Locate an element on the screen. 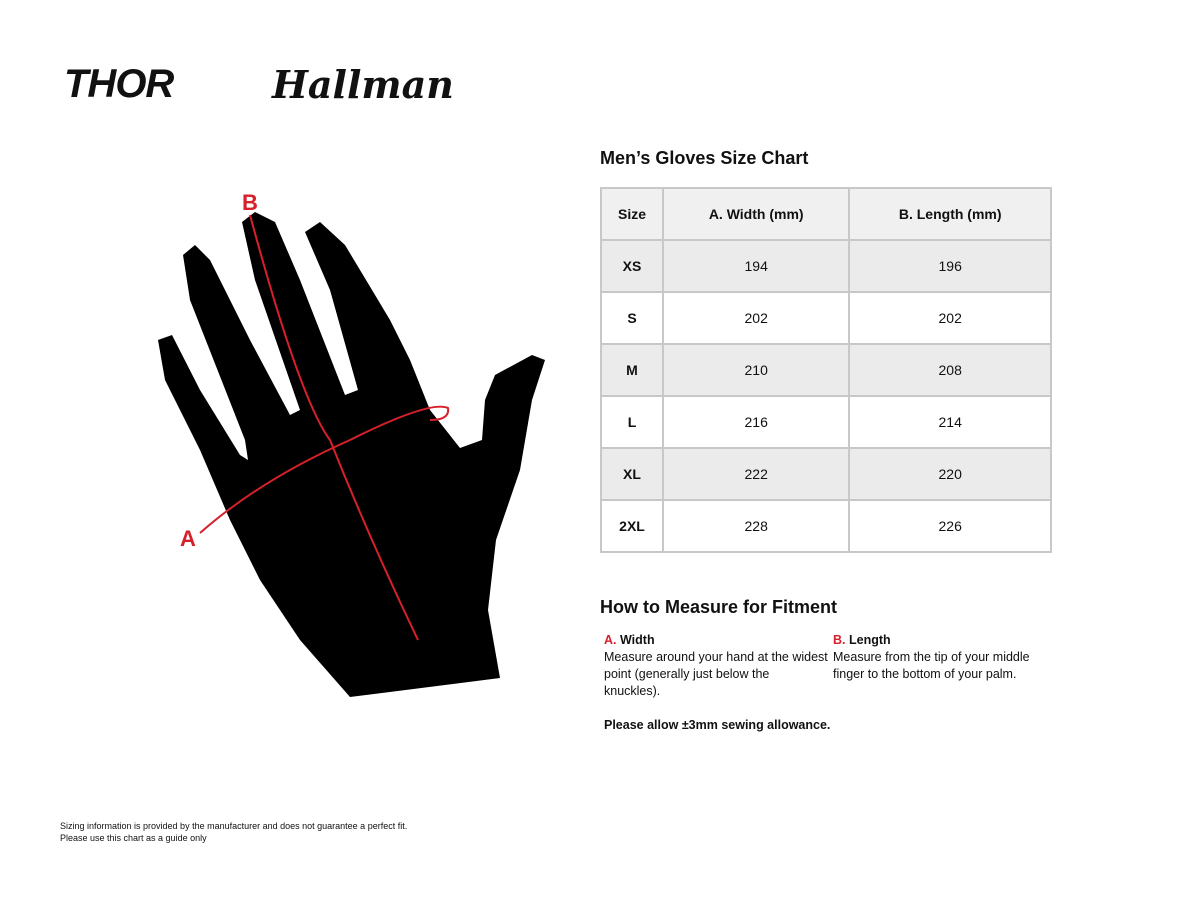 This screenshot has width=1200, height=900. width-cell: 194 is located at coordinates (756, 266).